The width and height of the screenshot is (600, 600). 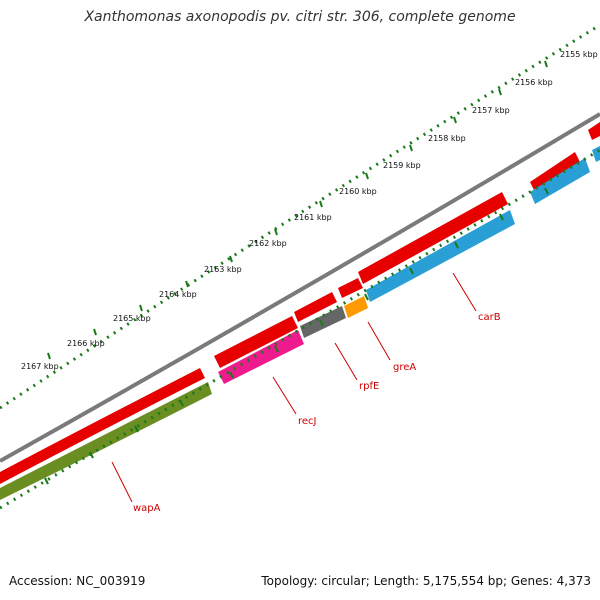 I want to click on accession-text: Accession: NC_003919, so click(x=77, y=581).